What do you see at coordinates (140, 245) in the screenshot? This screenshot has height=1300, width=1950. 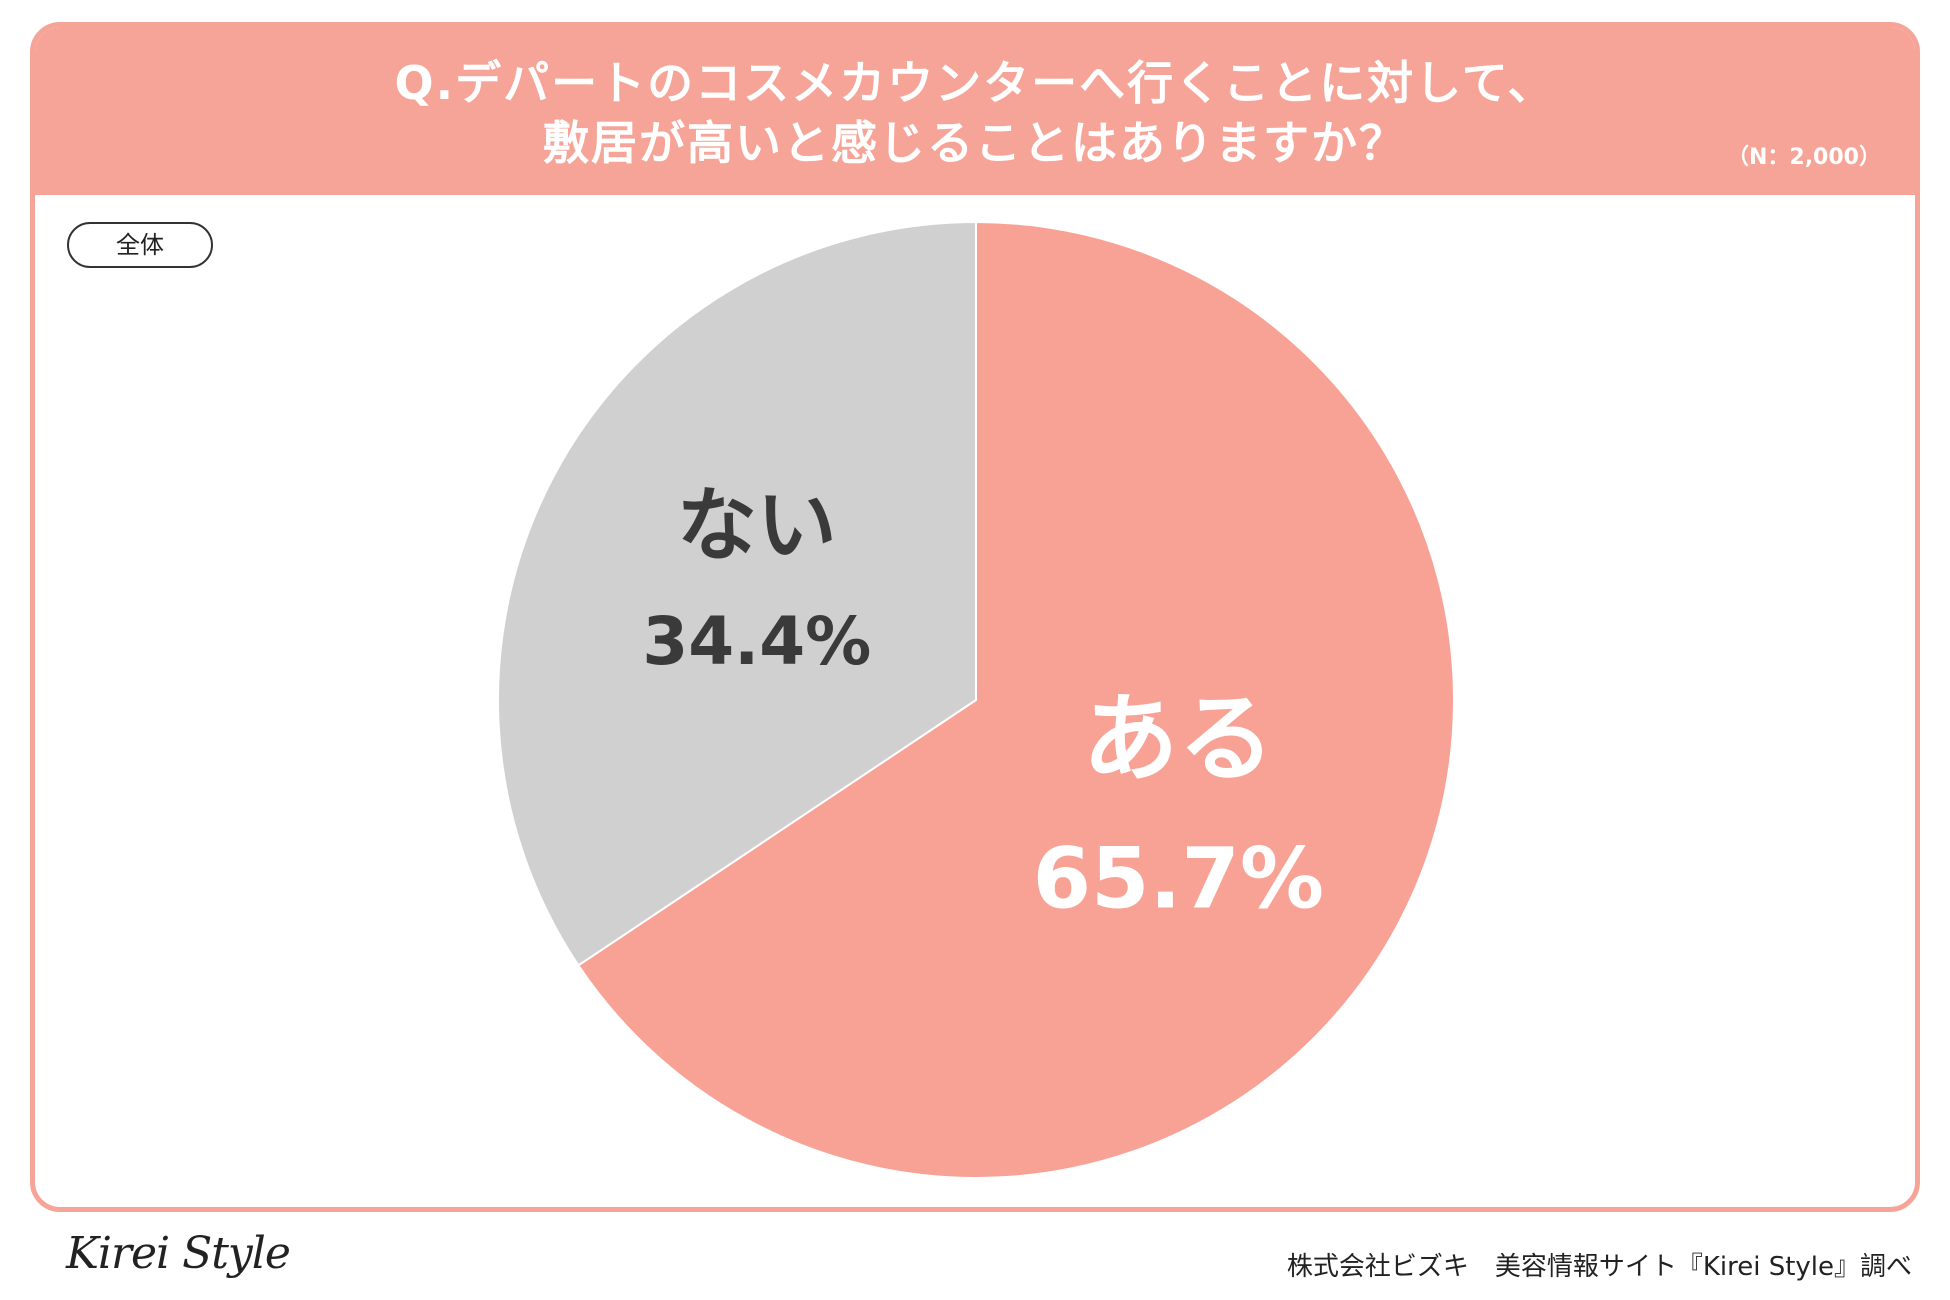 I see `segment-badge: 全体` at bounding box center [140, 245].